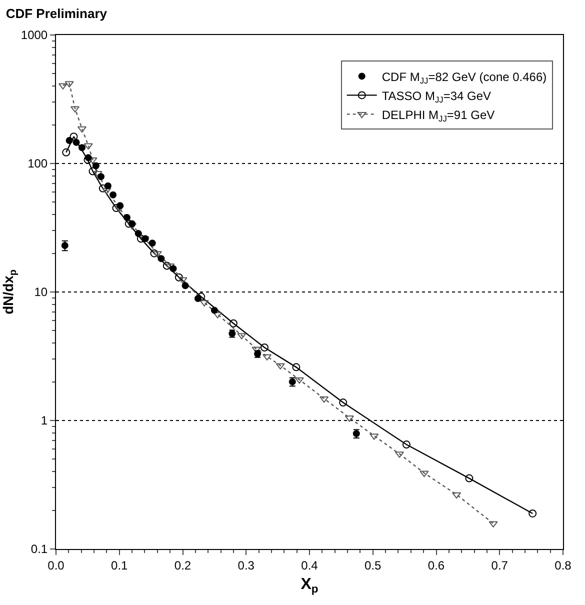  I want to click on x-tick-label: 0.5, so click(373, 565).